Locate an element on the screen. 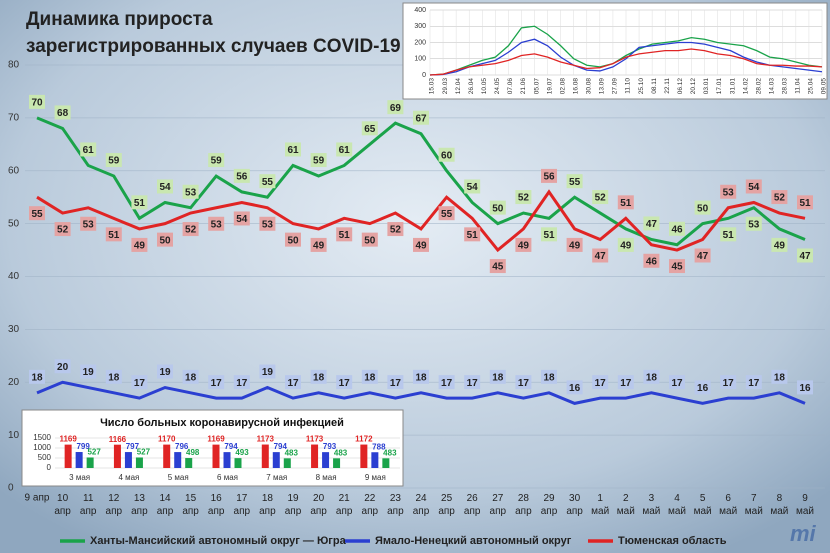 This screenshot has width=830, height=553. x-tick-label-part: 29 is located at coordinates (549, 498).